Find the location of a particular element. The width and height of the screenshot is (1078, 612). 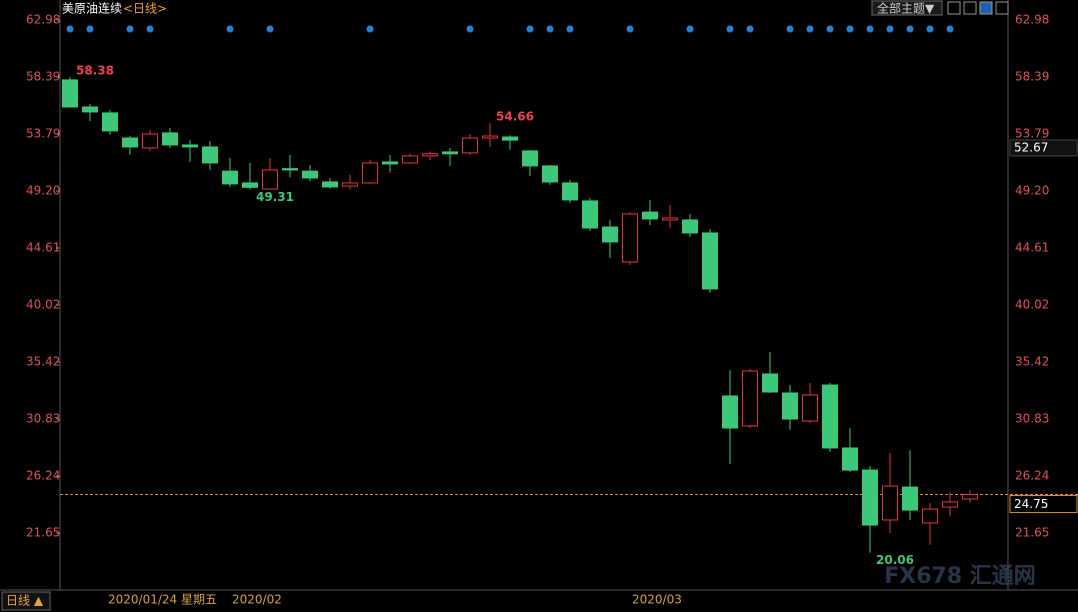

period-tab: 日线 ▲ is located at coordinates (25, 601).